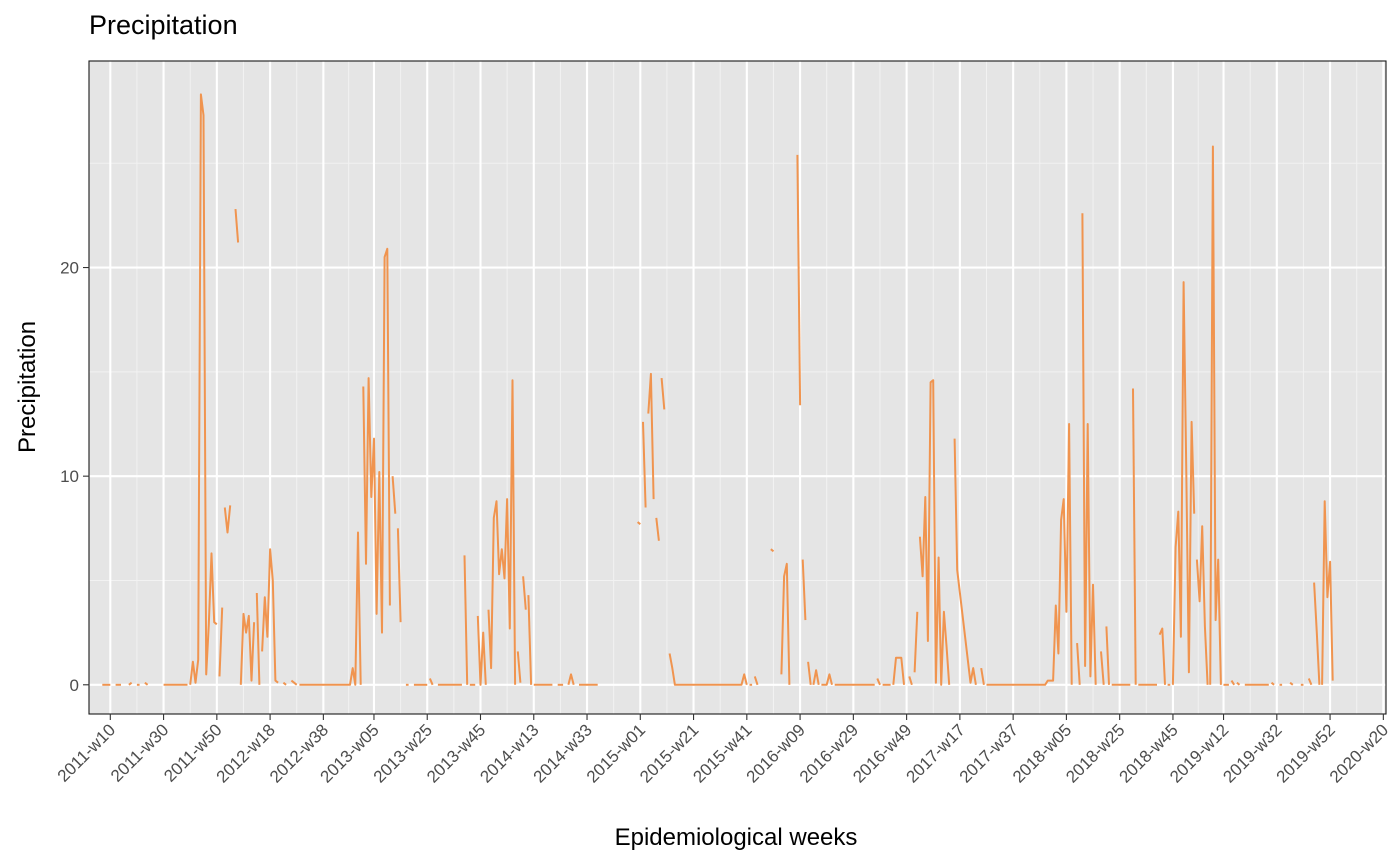  Describe the element at coordinates (74, 685) in the screenshot. I see `y-tick-label: 0` at that location.